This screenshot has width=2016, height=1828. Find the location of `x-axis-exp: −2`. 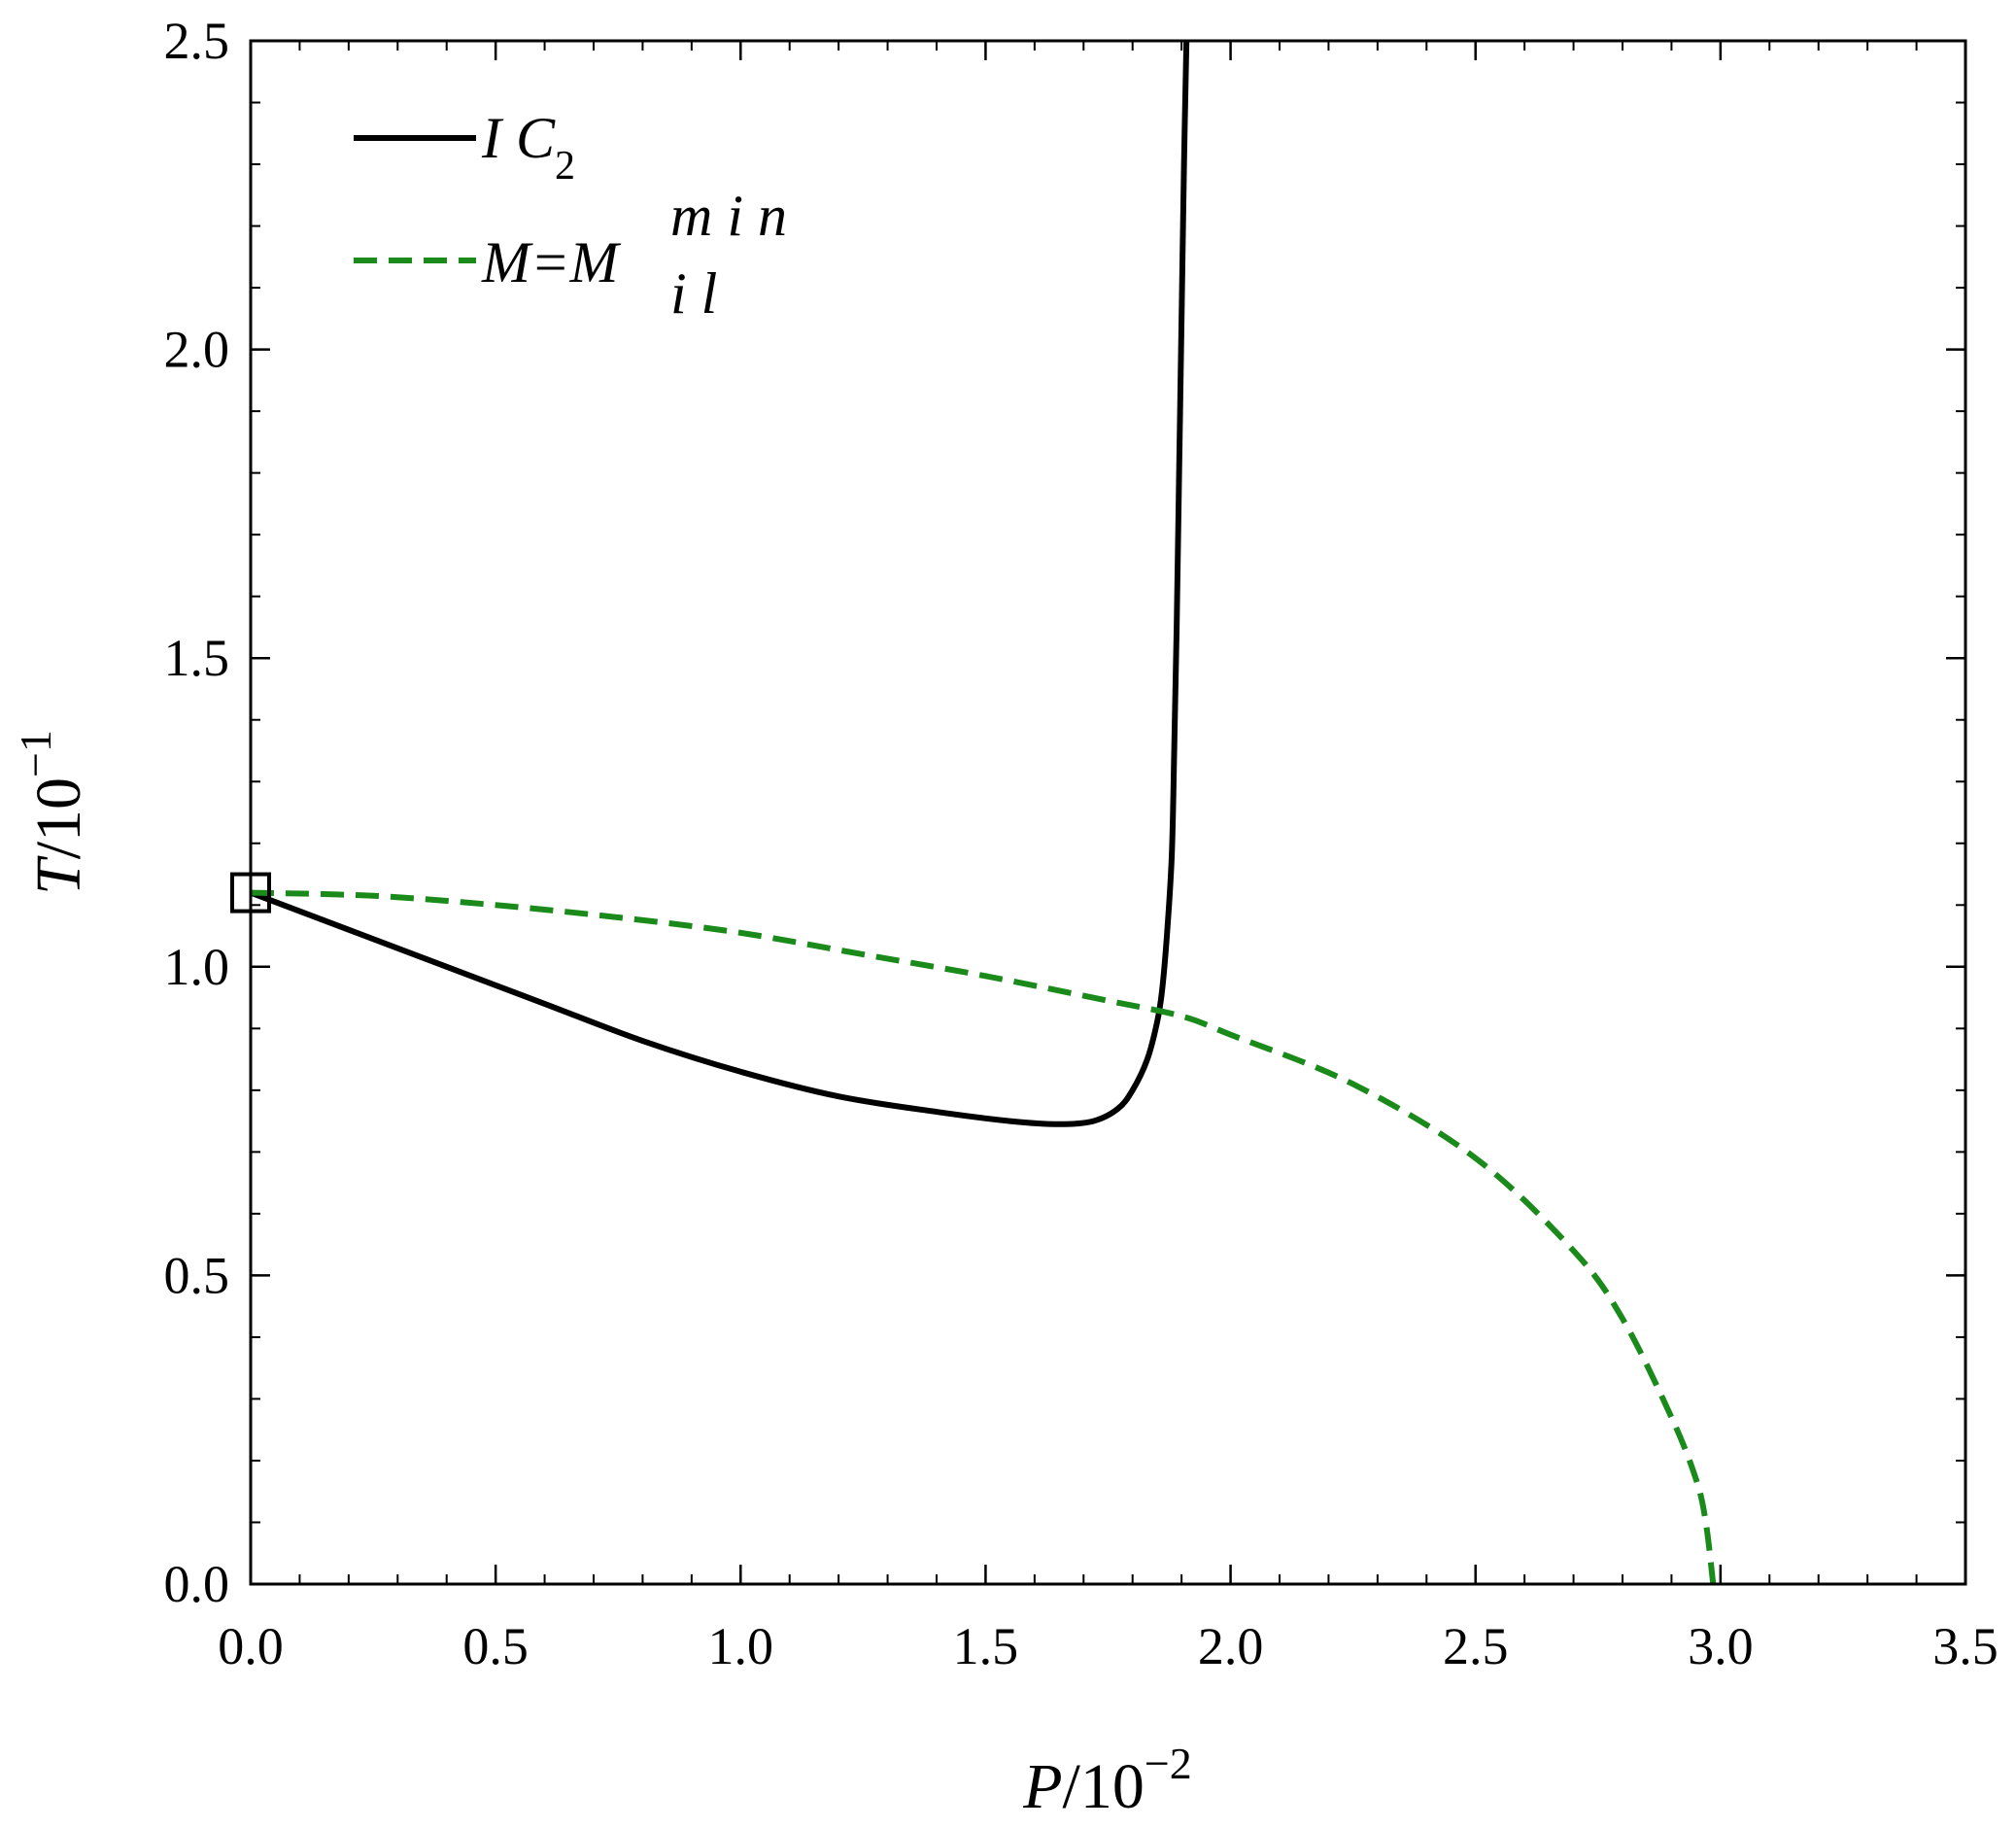

x-axis-exp: −2 is located at coordinates (1169, 1763).